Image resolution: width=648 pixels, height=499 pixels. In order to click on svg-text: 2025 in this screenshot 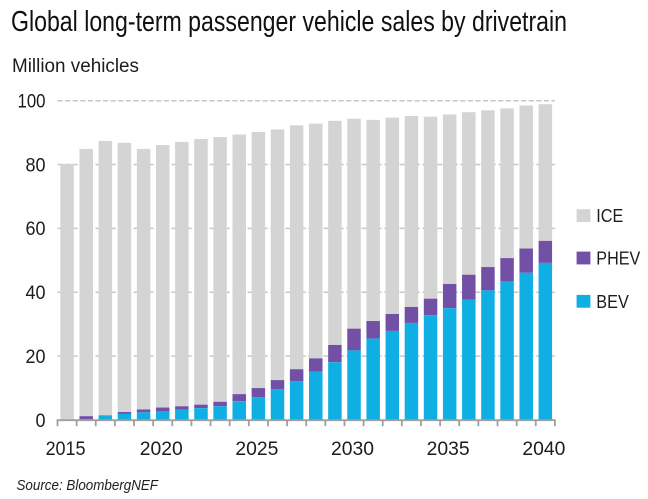, I will do `click(256, 449)`.